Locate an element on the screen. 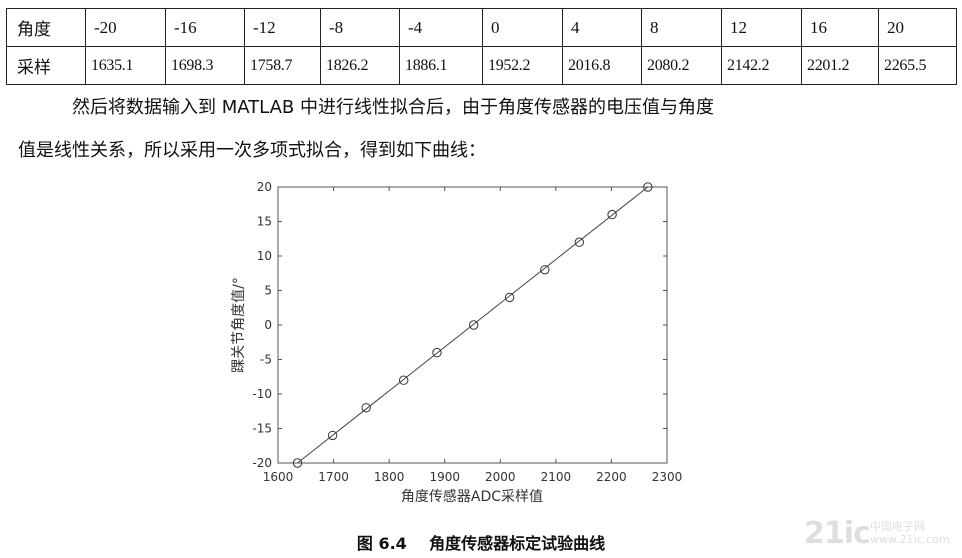  x-axis-label: 角度传感器ADC采样值 is located at coordinates (472, 496).